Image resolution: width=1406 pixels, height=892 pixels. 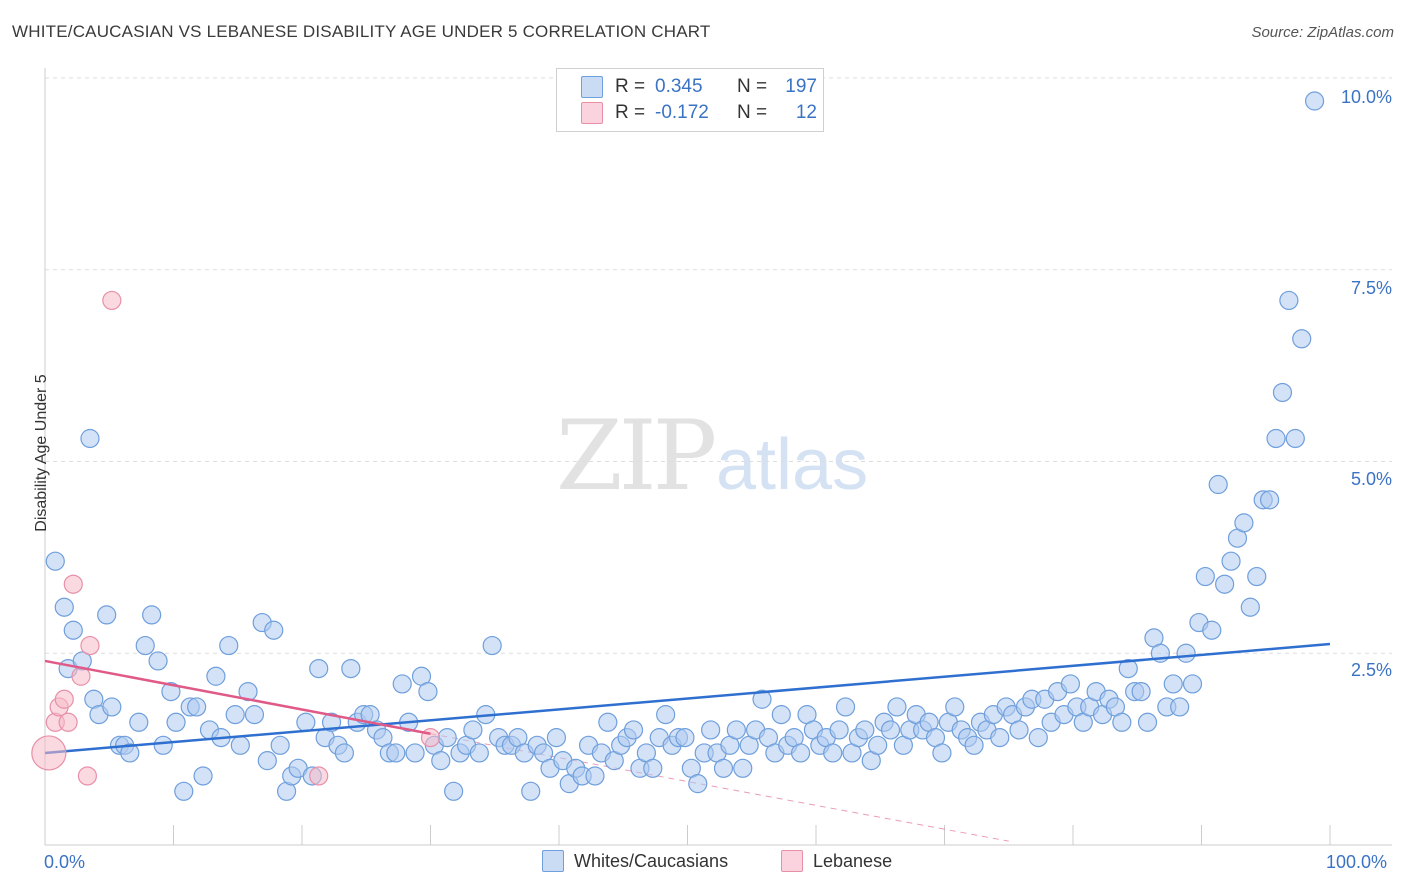 I want to click on correlation-legend: R = 0.345 N = 197 R = -0.172 N = 12, so click(x=690, y=100).